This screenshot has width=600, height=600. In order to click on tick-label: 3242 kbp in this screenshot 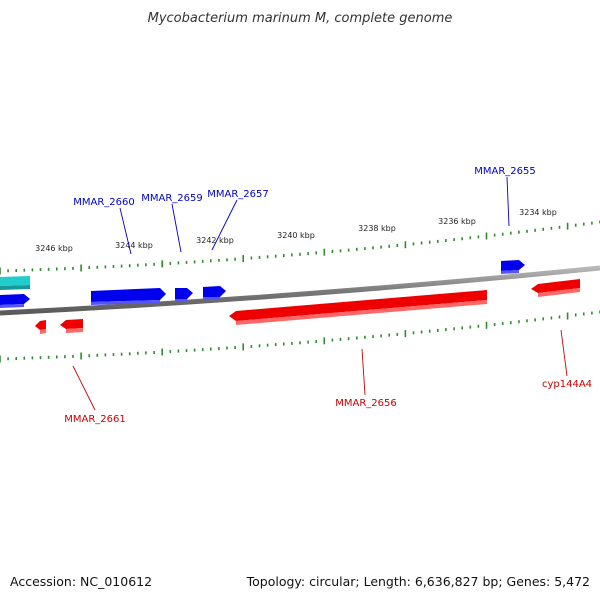, I will do `click(215, 240)`.